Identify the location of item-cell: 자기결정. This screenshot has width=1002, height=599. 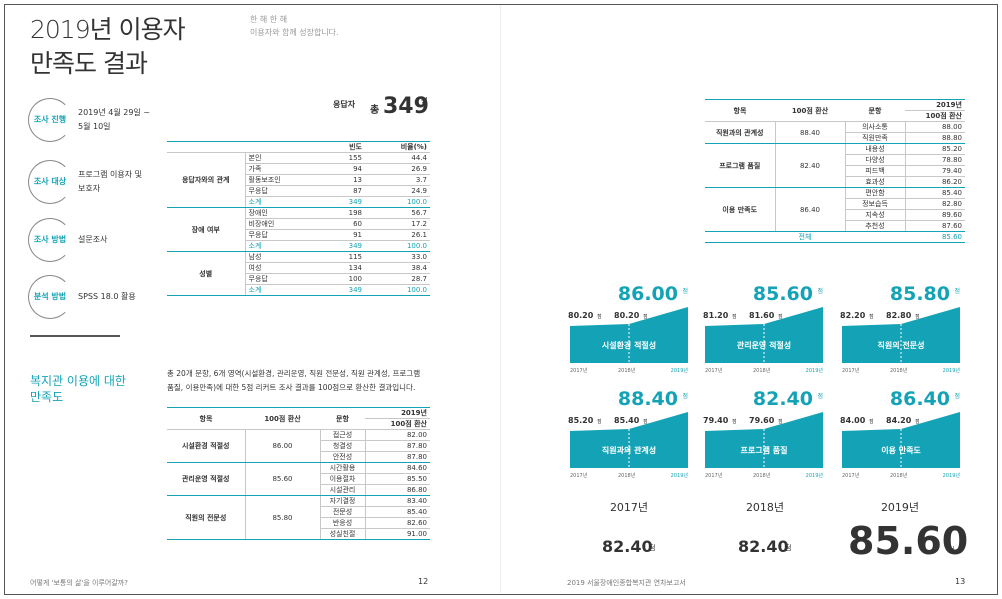
(343, 501).